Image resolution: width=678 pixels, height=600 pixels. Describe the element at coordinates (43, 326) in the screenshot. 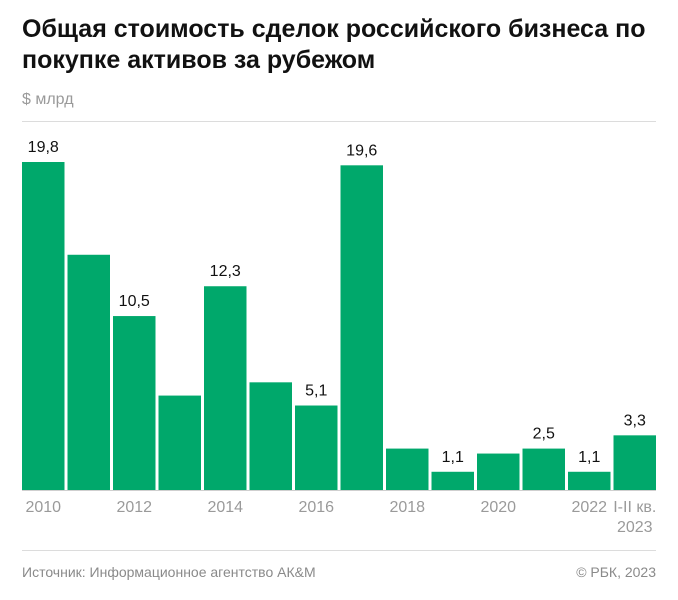

I see `bar-2010` at that location.